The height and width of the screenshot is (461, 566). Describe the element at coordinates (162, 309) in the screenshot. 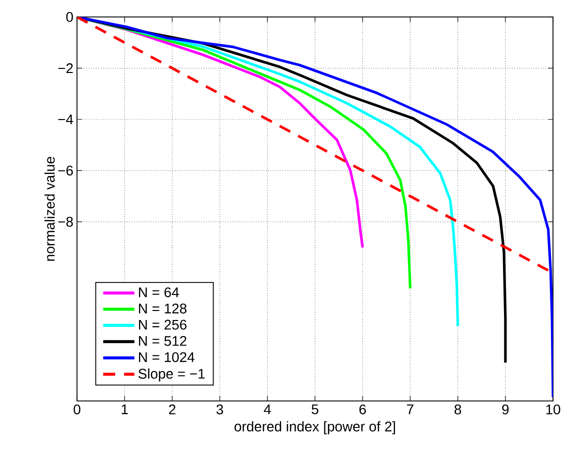

I see `legend-label: N = 128` at that location.